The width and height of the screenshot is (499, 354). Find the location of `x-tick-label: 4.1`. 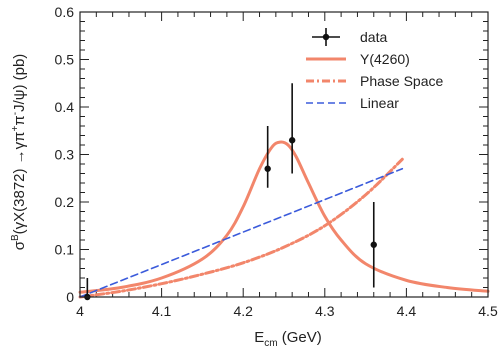

x-tick-label: 4.1 is located at coordinates (162, 311).